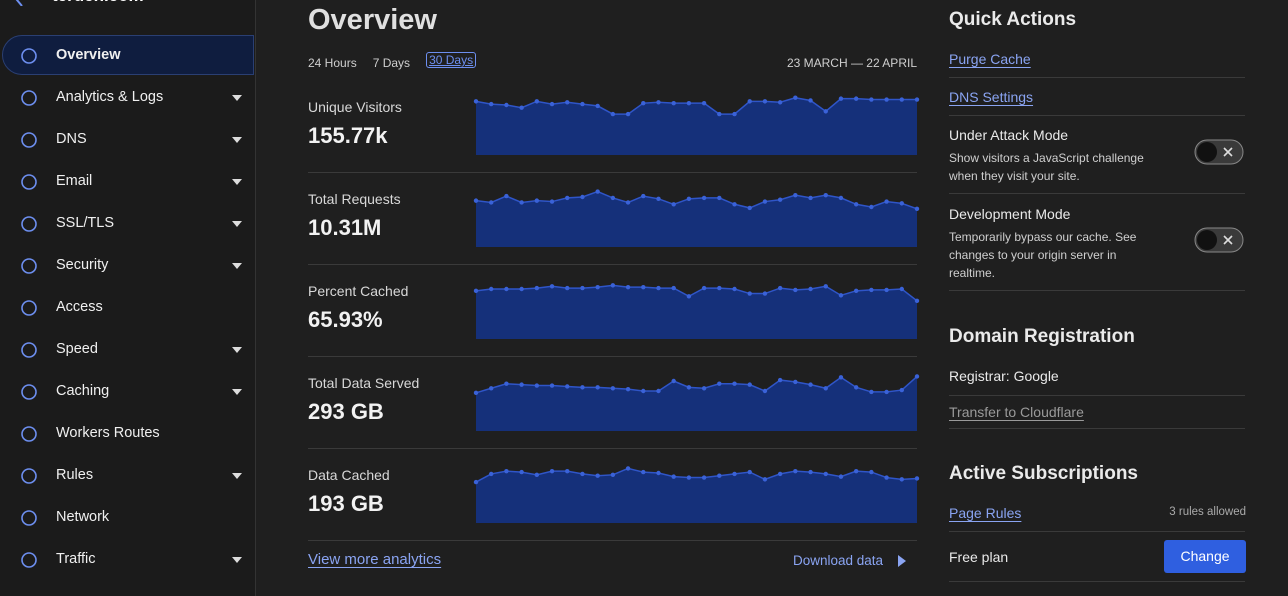  What do you see at coordinates (85, 223) in the screenshot?
I see `nav-item: SSL/TLS` at bounding box center [85, 223].